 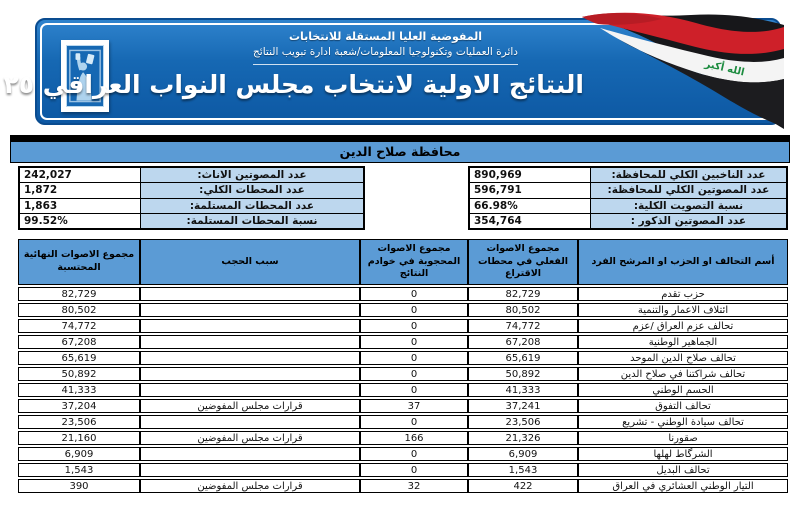 What do you see at coordinates (688, 174) in the screenshot?
I see `stat-label: عدد الناخبين الكلي للمحافظة:` at bounding box center [688, 174].